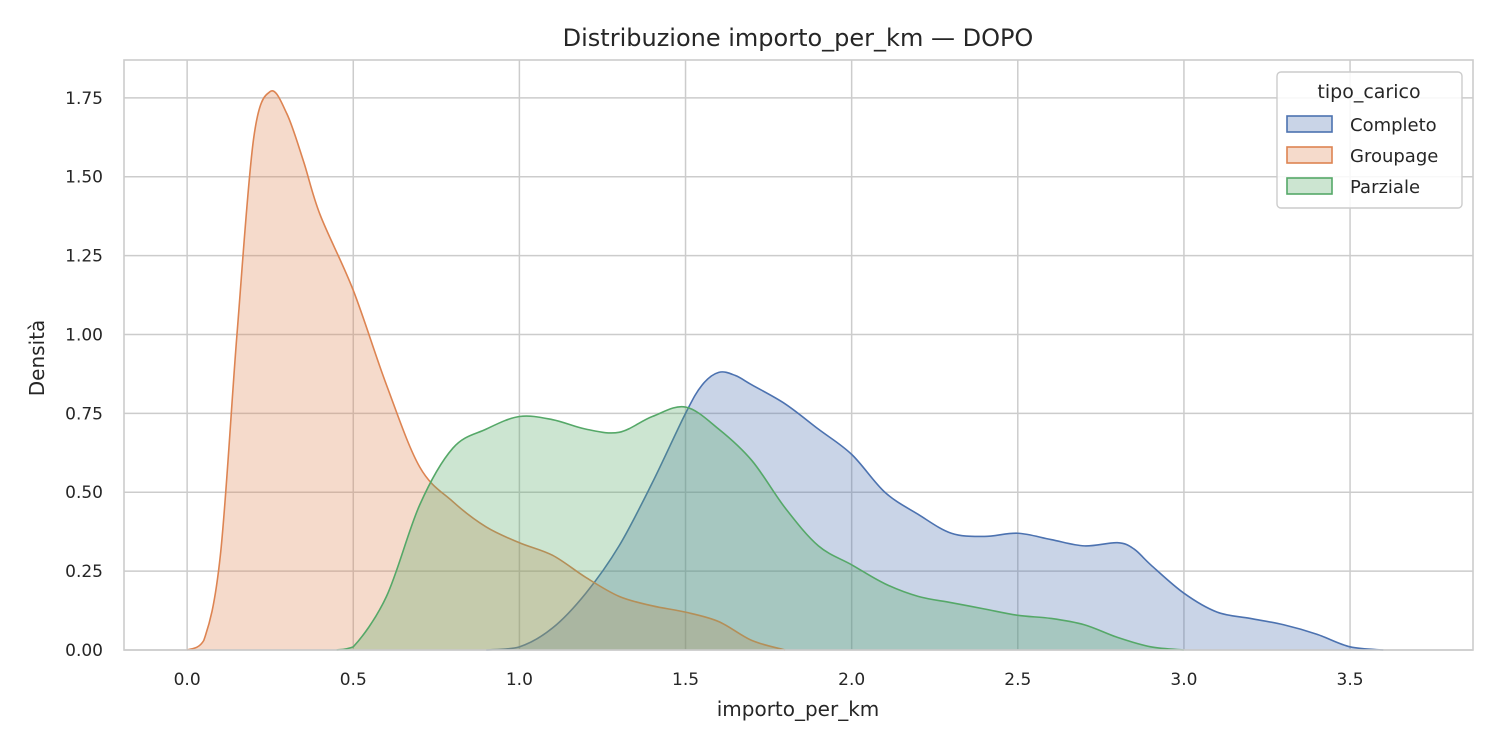 Image resolution: width=1500 pixels, height=750 pixels. Describe the element at coordinates (1385, 187) in the screenshot. I see `legend-label-parziale: Parziale` at that location.